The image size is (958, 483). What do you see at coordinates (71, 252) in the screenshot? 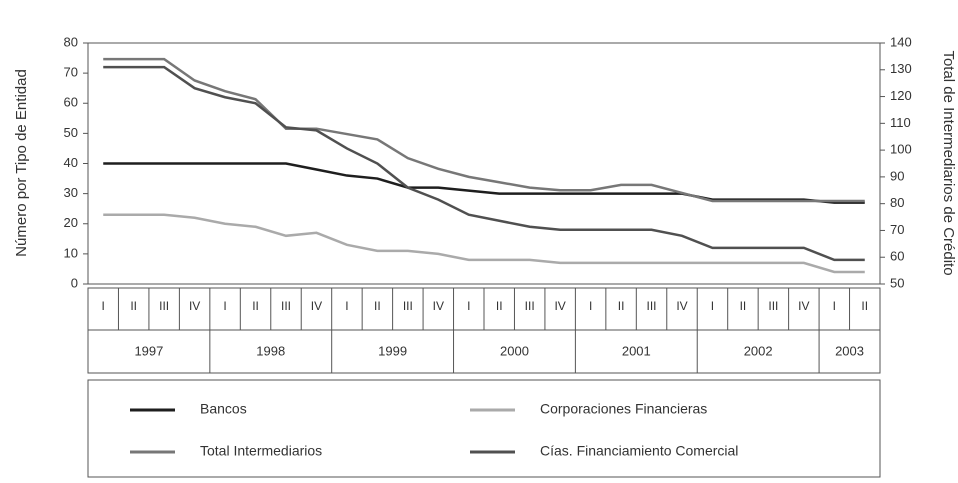
I see `y-tick-label: 10` at bounding box center [71, 252].